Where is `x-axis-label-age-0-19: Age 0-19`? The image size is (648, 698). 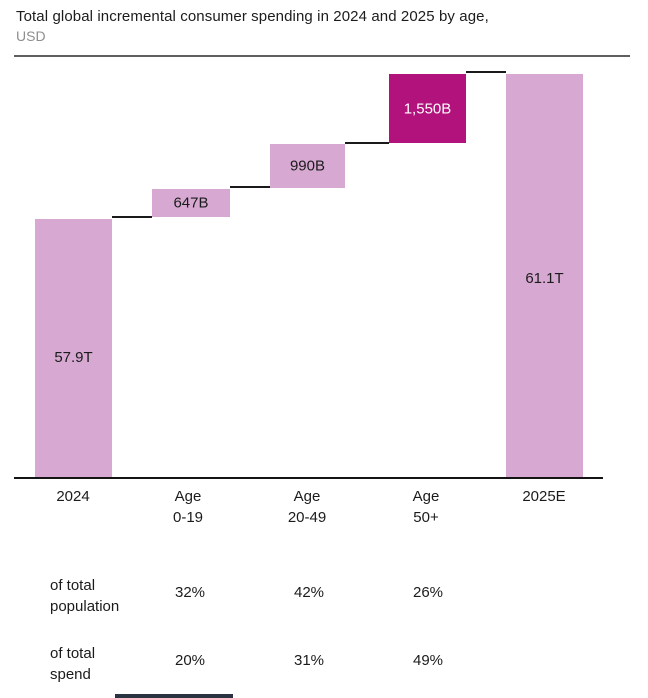
x-axis-label-age-0-19: Age 0-19 is located at coordinates (188, 507).